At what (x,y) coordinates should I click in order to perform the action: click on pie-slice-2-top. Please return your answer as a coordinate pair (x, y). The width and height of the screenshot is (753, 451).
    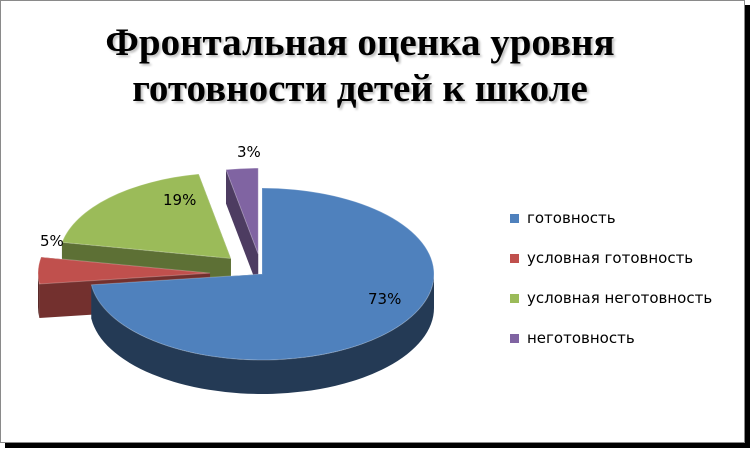
    Looking at the image, I should click on (124, 270).